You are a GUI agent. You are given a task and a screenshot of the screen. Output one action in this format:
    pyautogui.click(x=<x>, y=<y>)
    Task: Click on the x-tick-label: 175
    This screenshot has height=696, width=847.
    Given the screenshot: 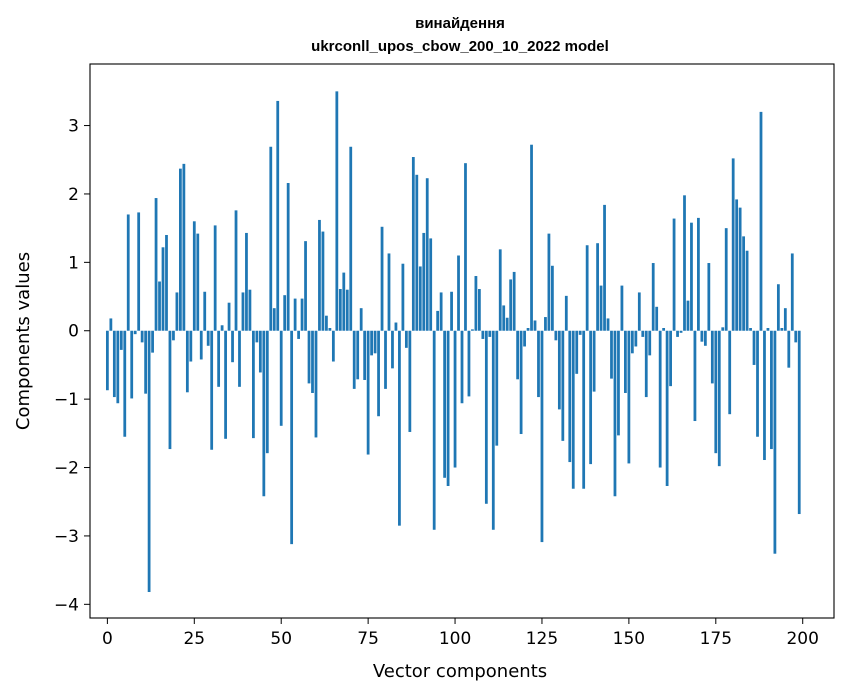 What is the action you would take?
    pyautogui.click(x=716, y=639)
    